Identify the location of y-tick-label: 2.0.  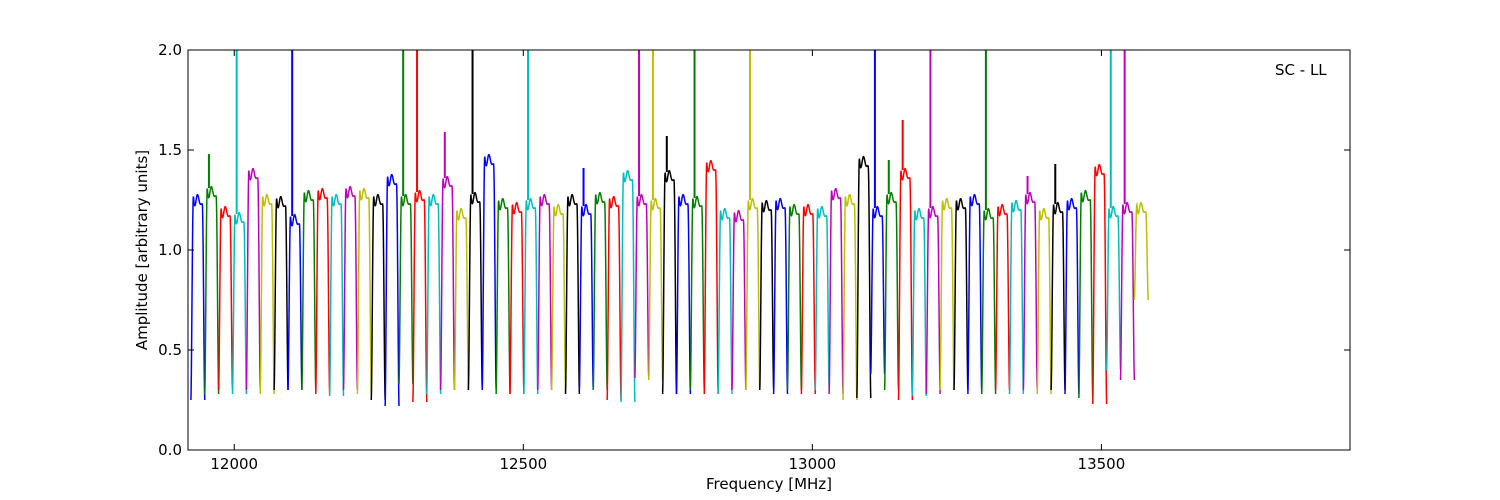
(170, 50).